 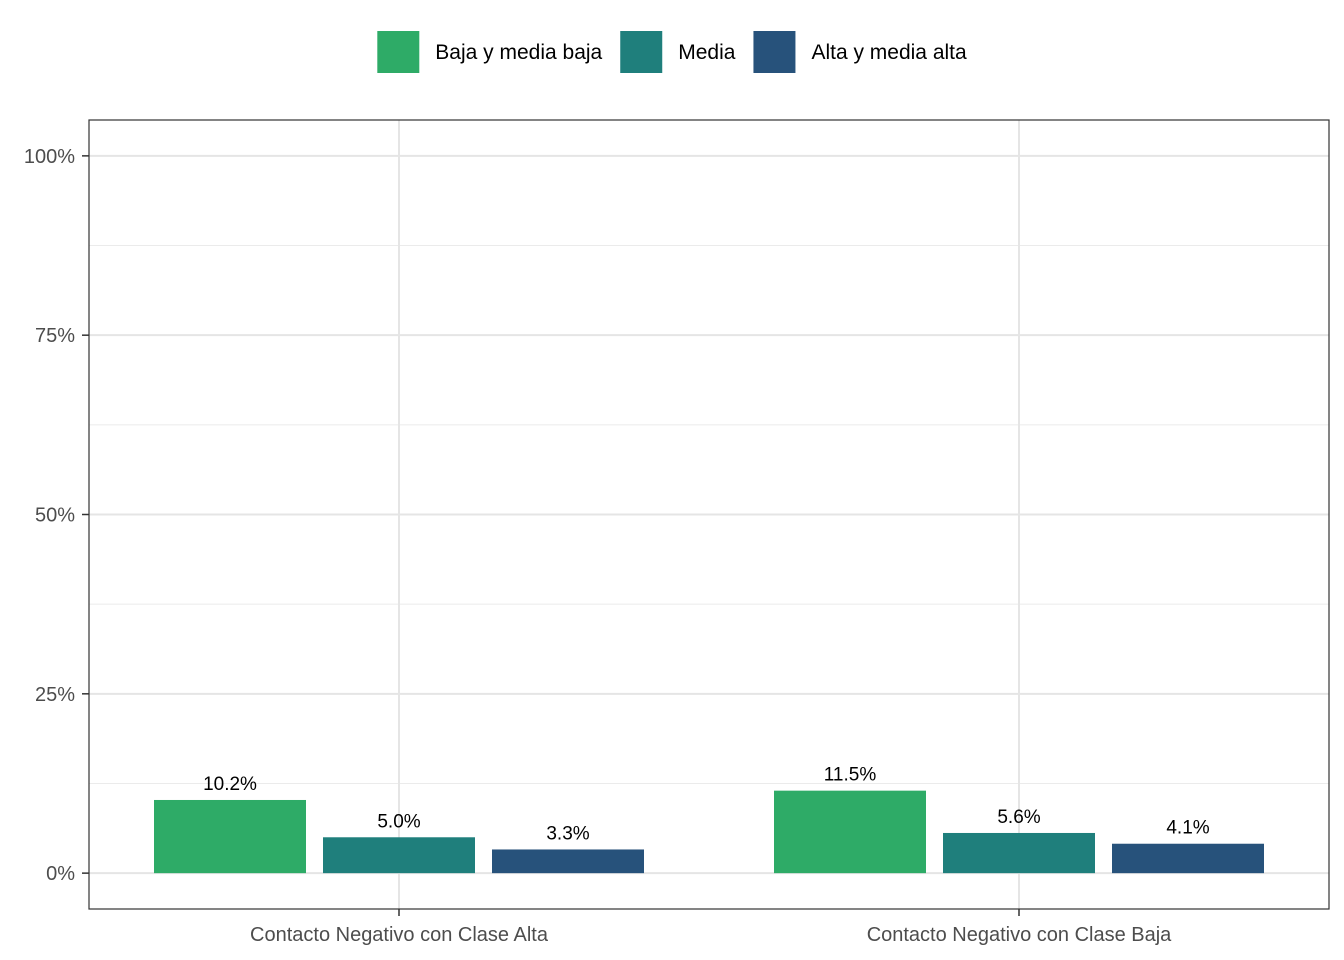 I want to click on x-tick-label: Contacto Negativo con Clase Baja, so click(x=1019, y=935).